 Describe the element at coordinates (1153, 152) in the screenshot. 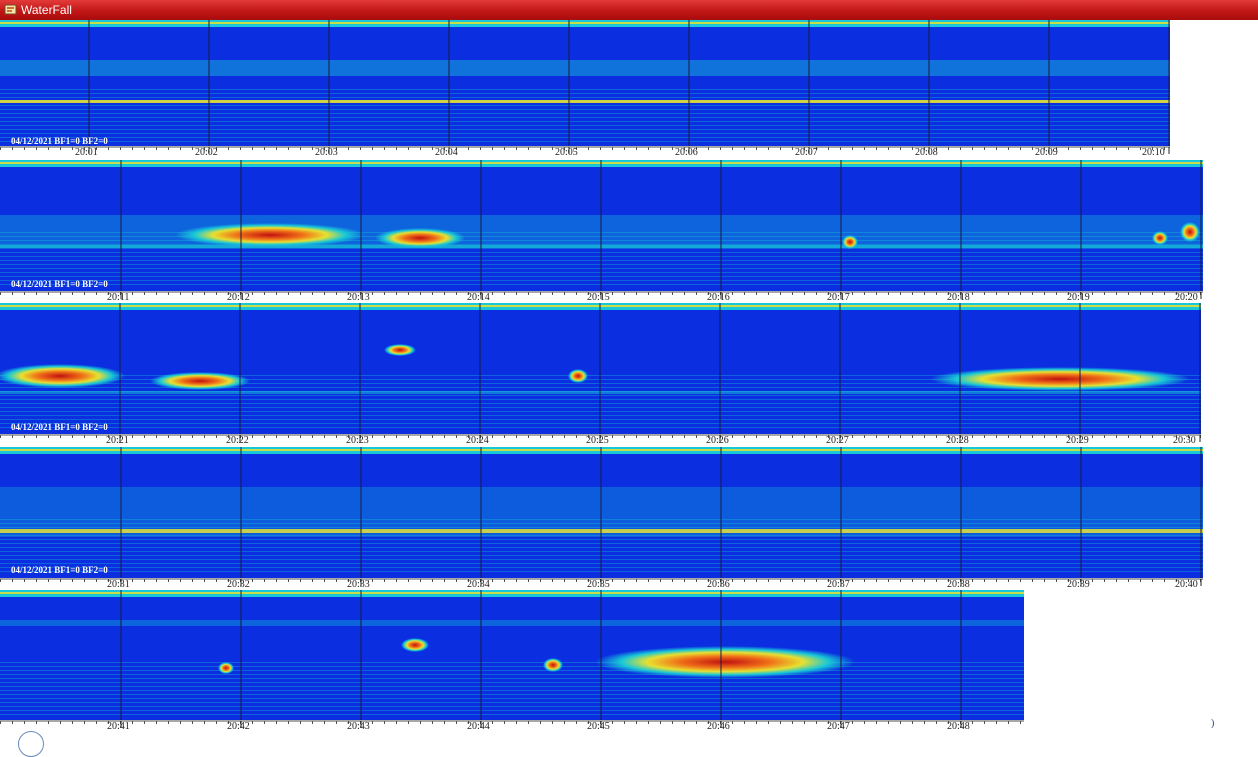

I see `time-tick-label: 20:10` at that location.